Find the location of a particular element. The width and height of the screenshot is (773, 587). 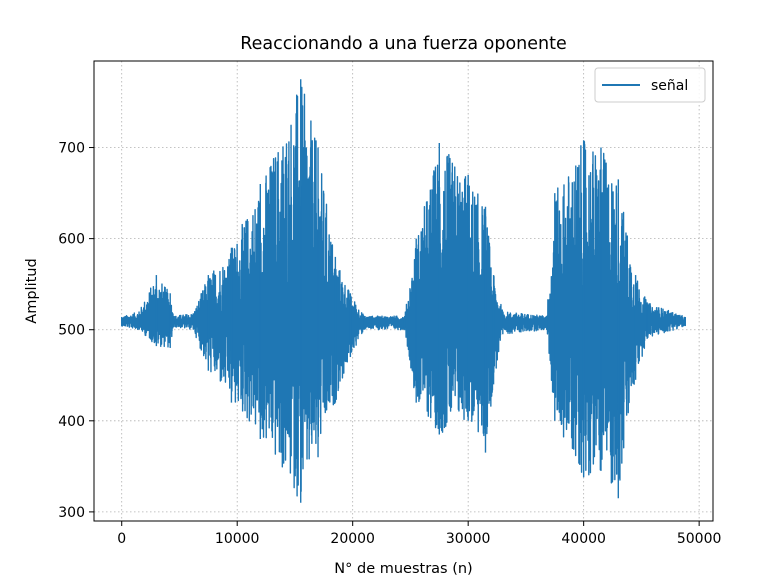

y-tick-label: 500 is located at coordinates (71, 331).